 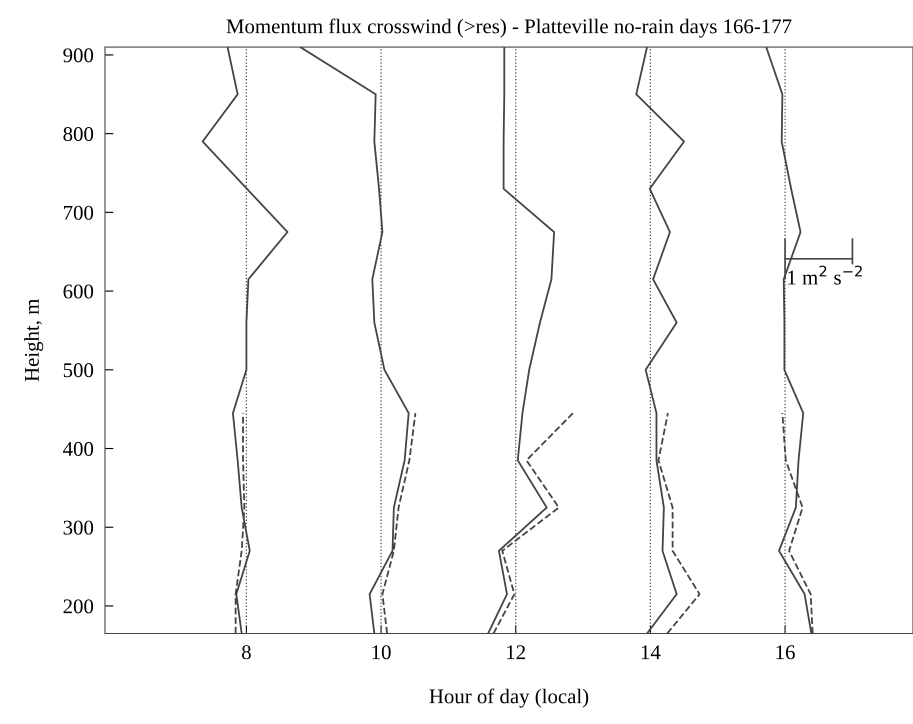 I want to click on x-tick-label: 8, so click(x=246, y=652).